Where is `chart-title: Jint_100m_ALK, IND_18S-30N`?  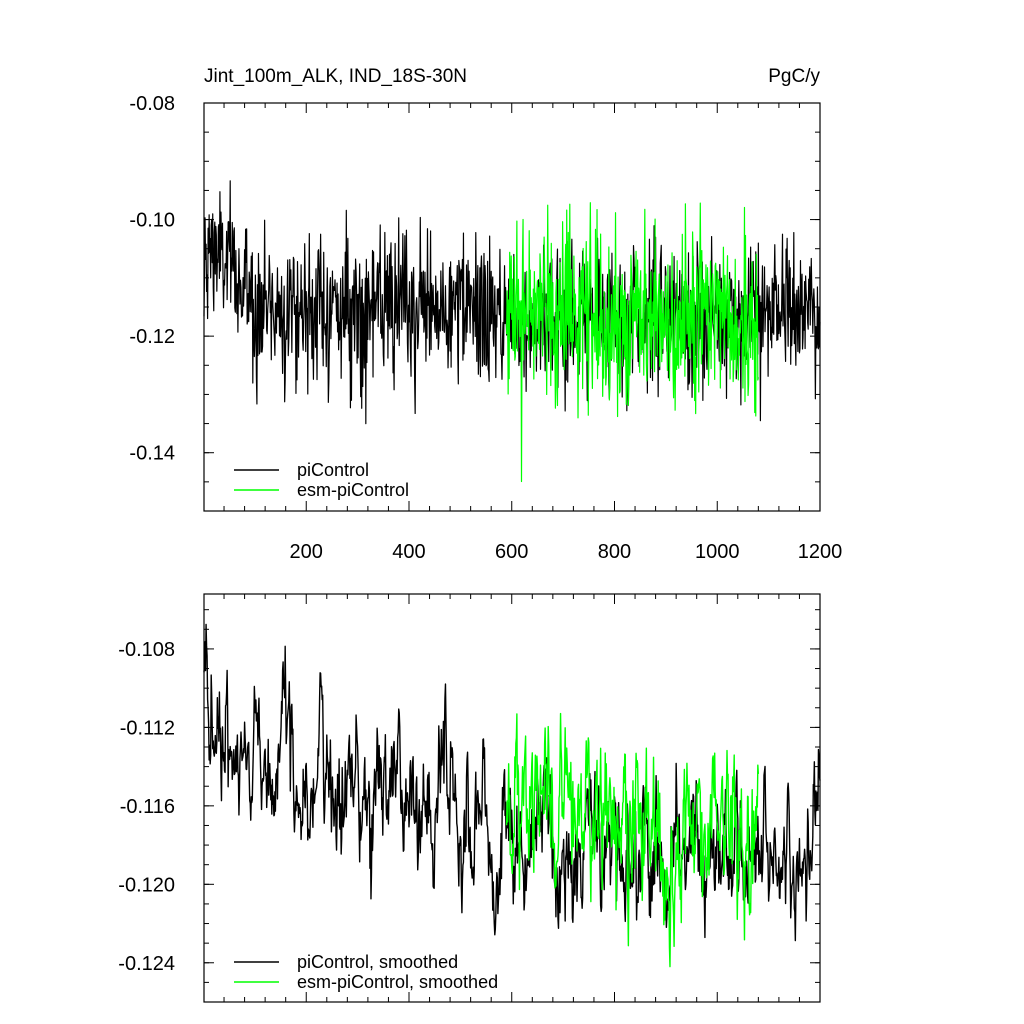 chart-title: Jint_100m_ALK, IND_18S-30N is located at coordinates (335, 76).